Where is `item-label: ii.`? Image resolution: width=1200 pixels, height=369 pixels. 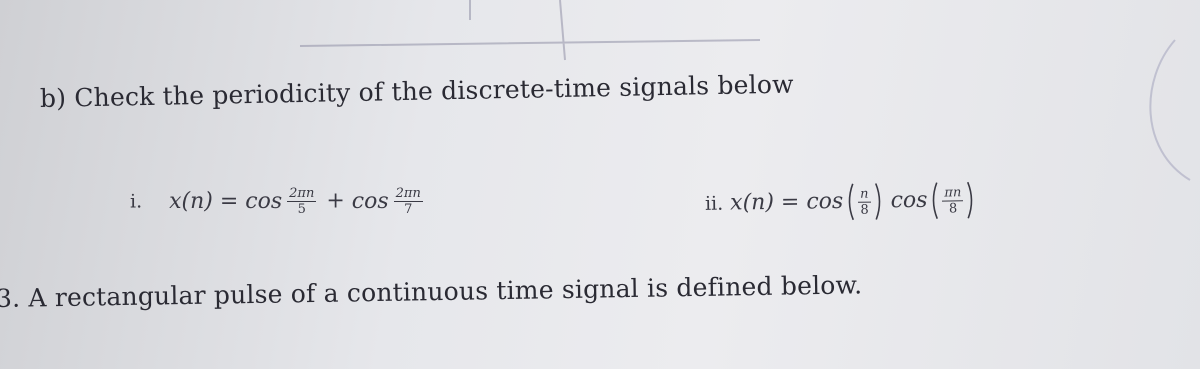
item-label: ii. is located at coordinates (714, 203).